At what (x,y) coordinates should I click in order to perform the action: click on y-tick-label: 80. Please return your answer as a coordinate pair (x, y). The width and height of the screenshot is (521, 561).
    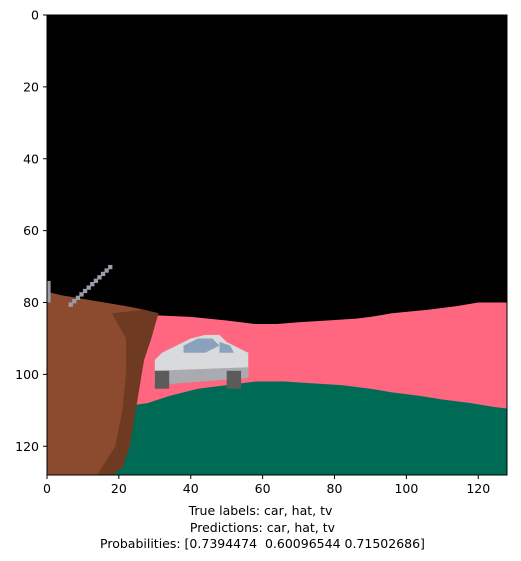
    Looking at the image, I should click on (31, 302).